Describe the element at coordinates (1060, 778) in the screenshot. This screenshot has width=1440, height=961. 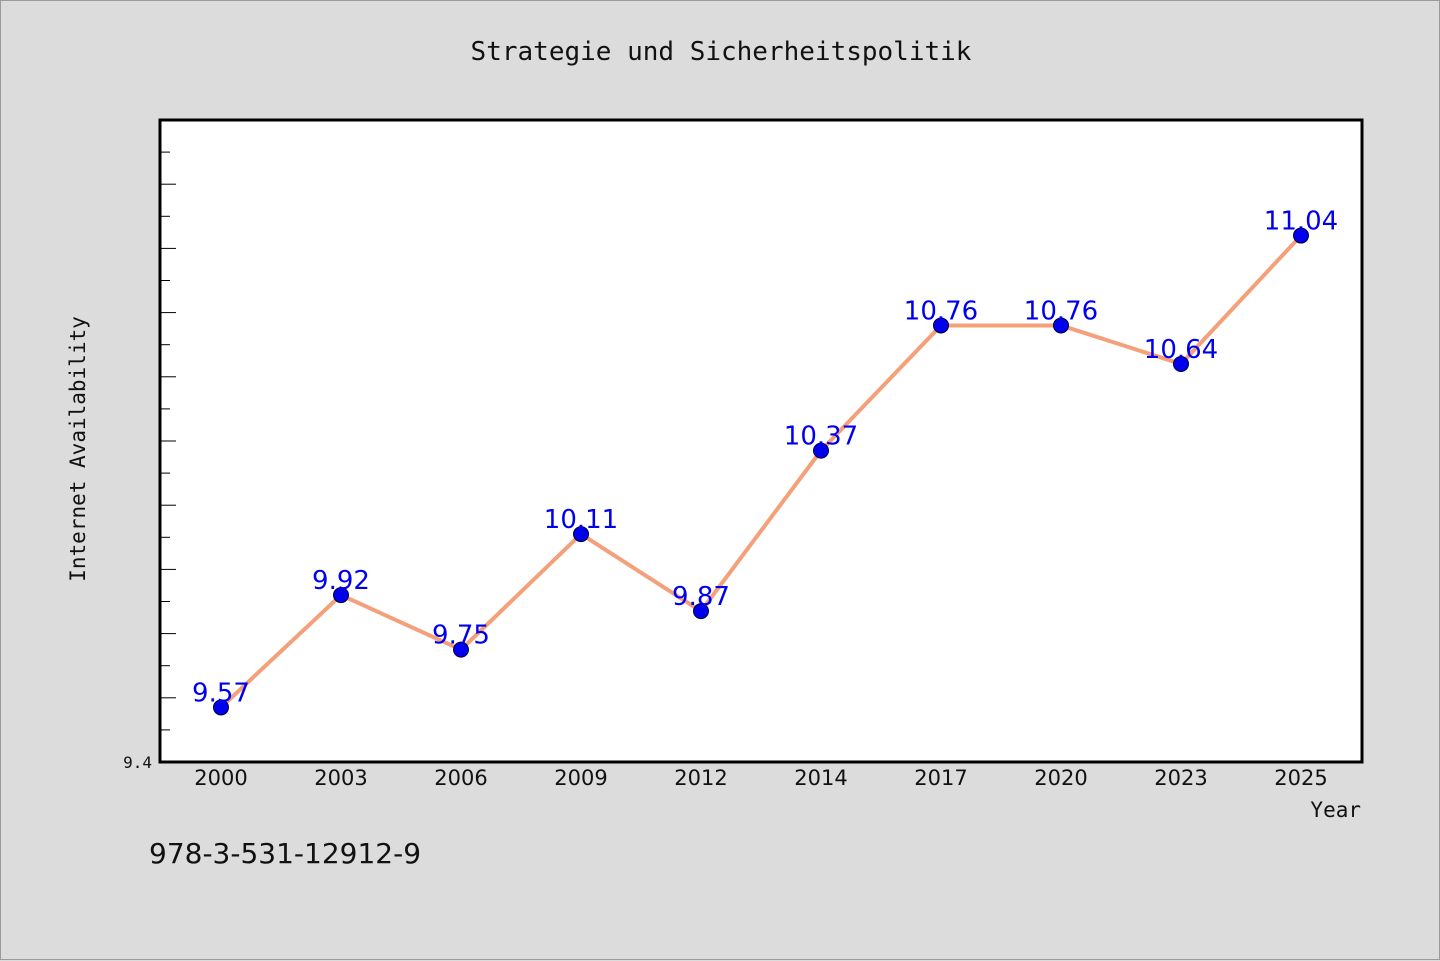
I see `x-tick-label: 2020` at that location.